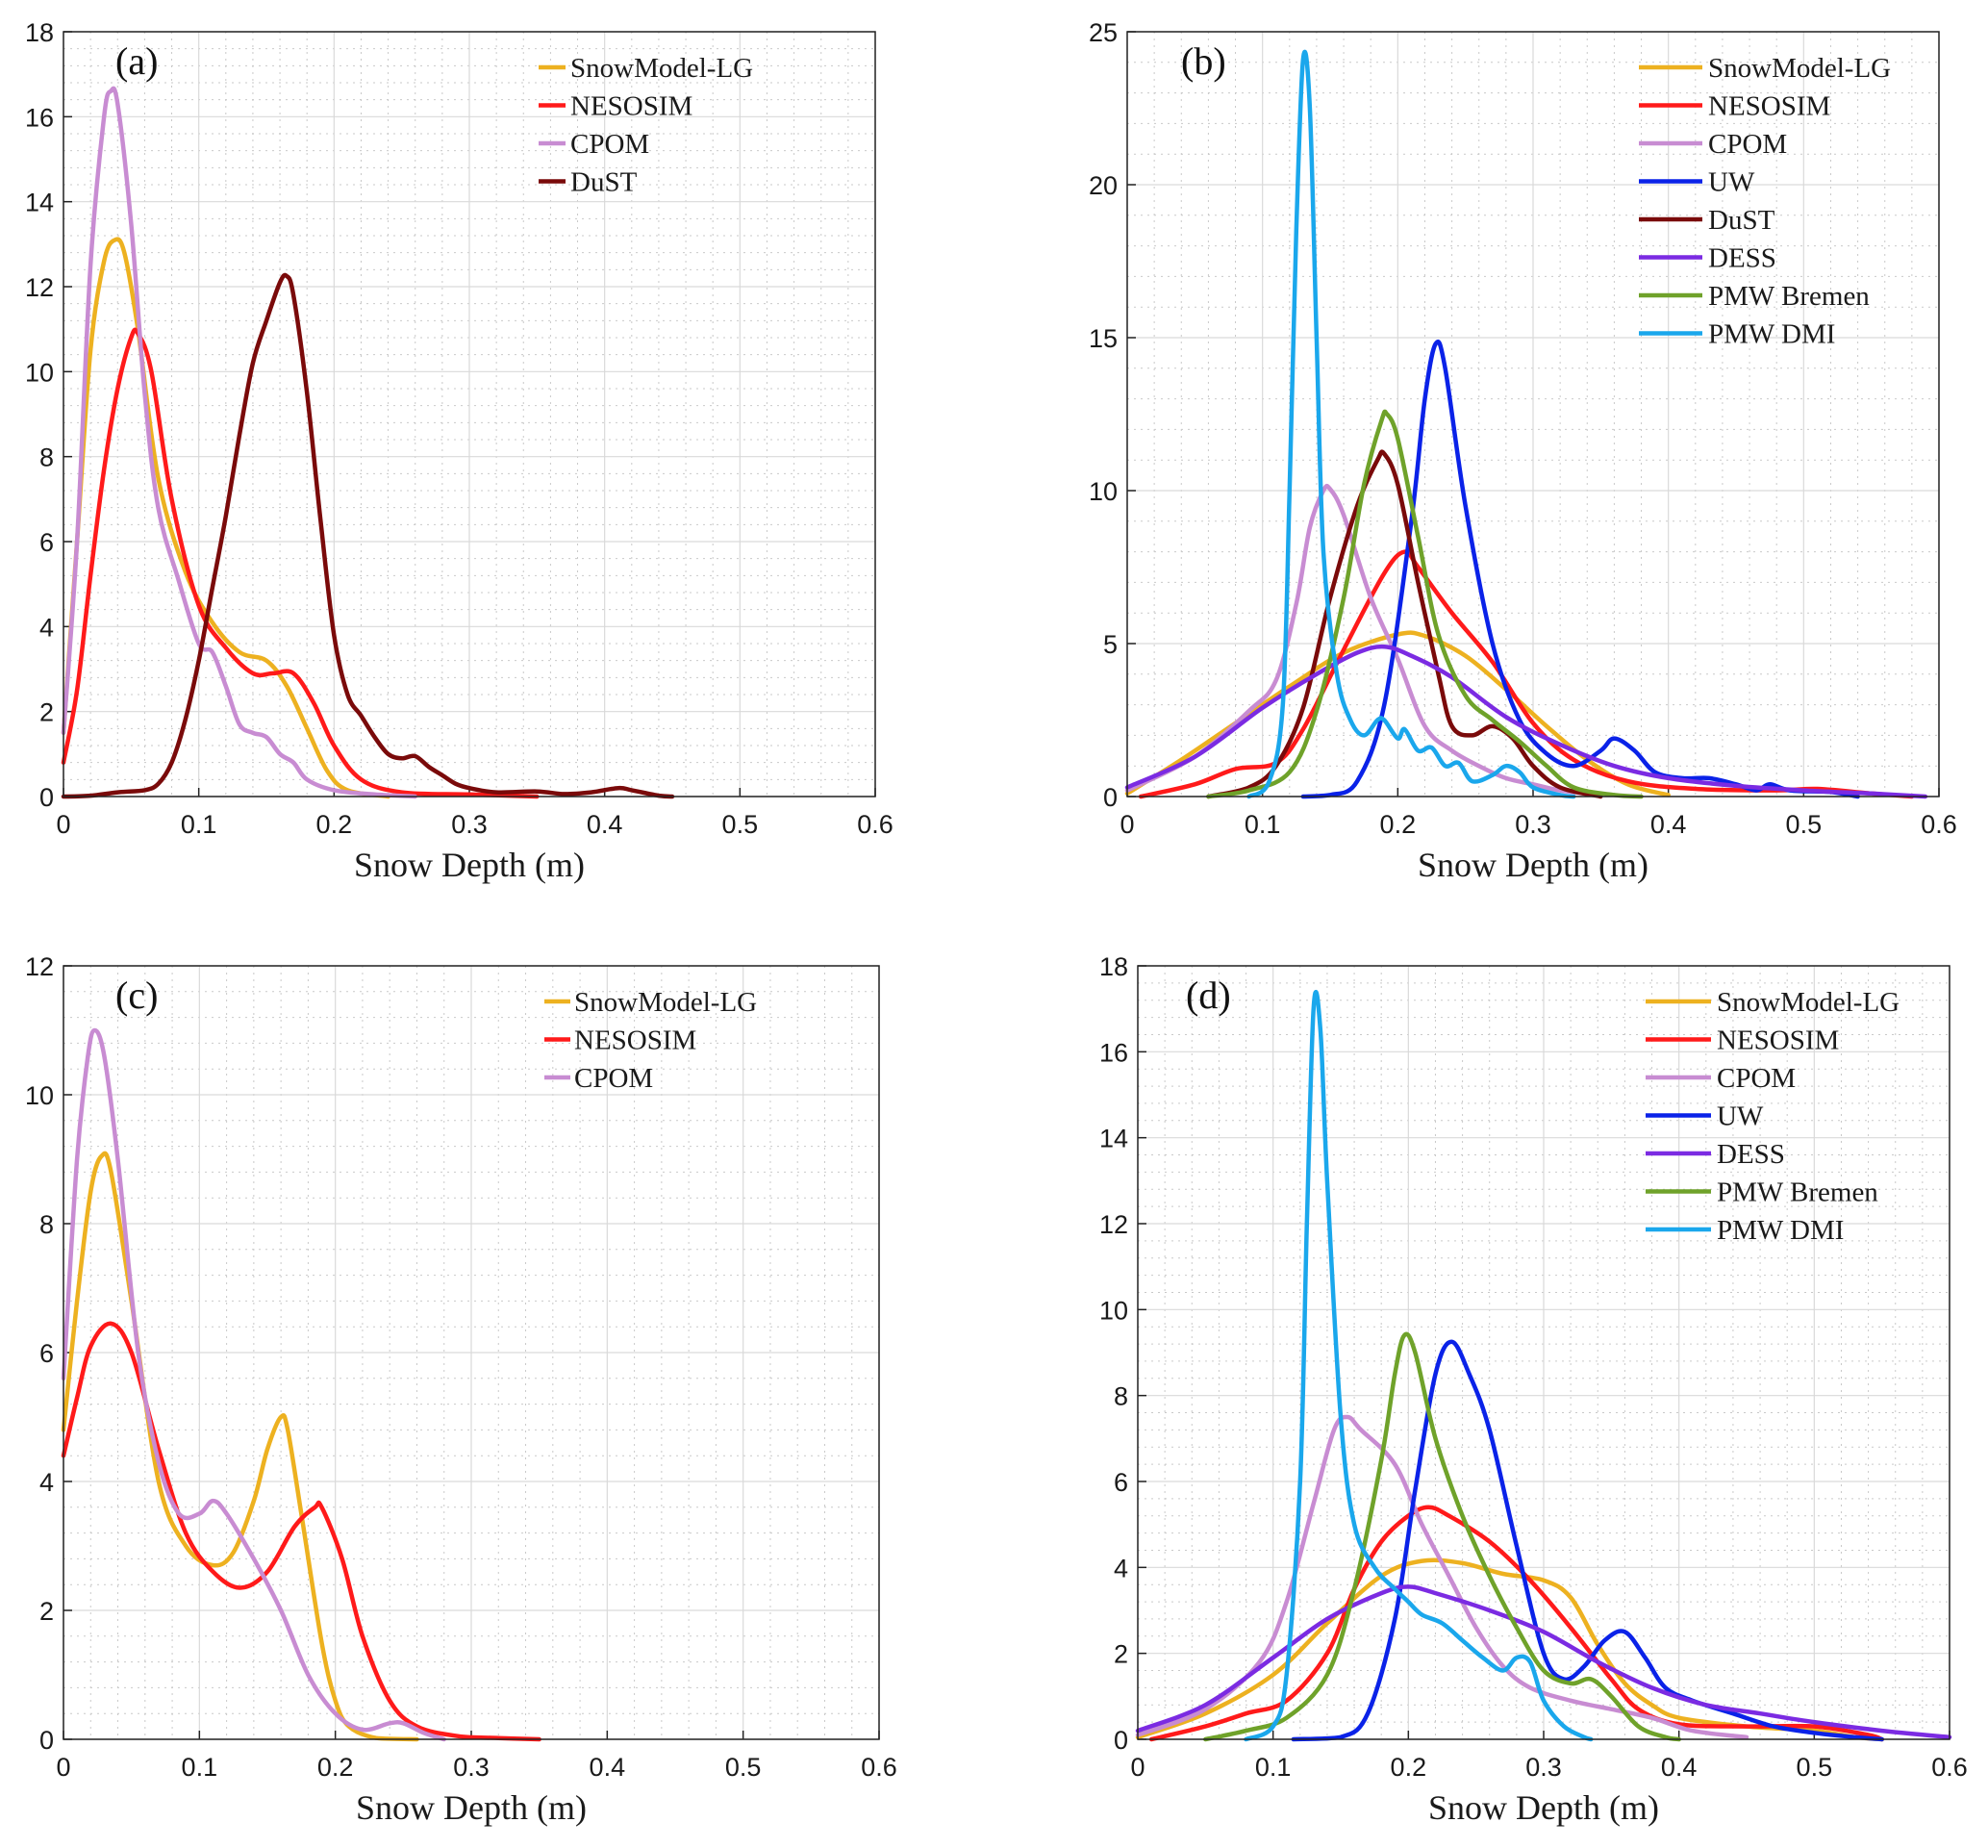  I want to click on series-line-pmw-bremen, so click(1442, 1536).